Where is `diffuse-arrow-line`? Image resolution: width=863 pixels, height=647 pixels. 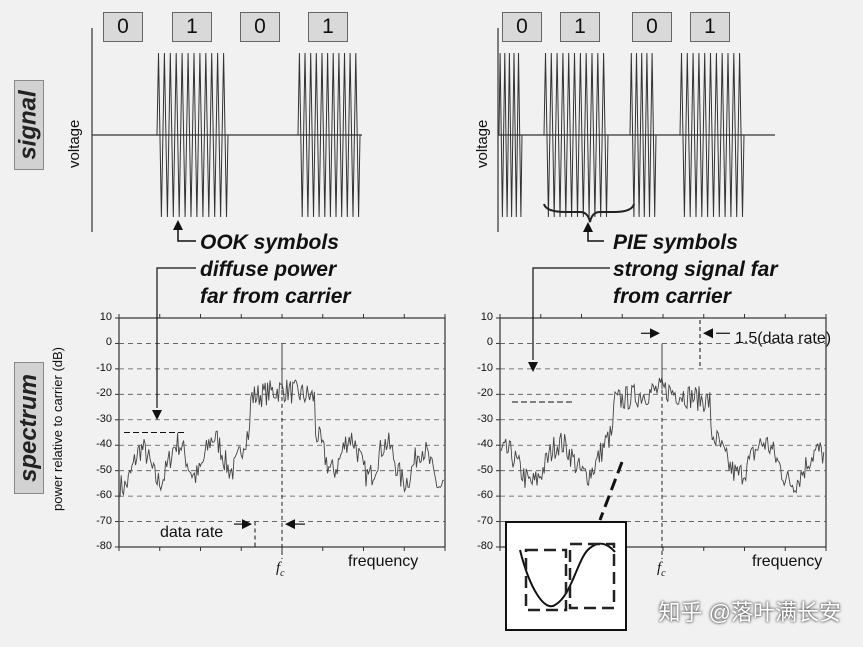
diffuse-arrow-line is located at coordinates (176, 337).